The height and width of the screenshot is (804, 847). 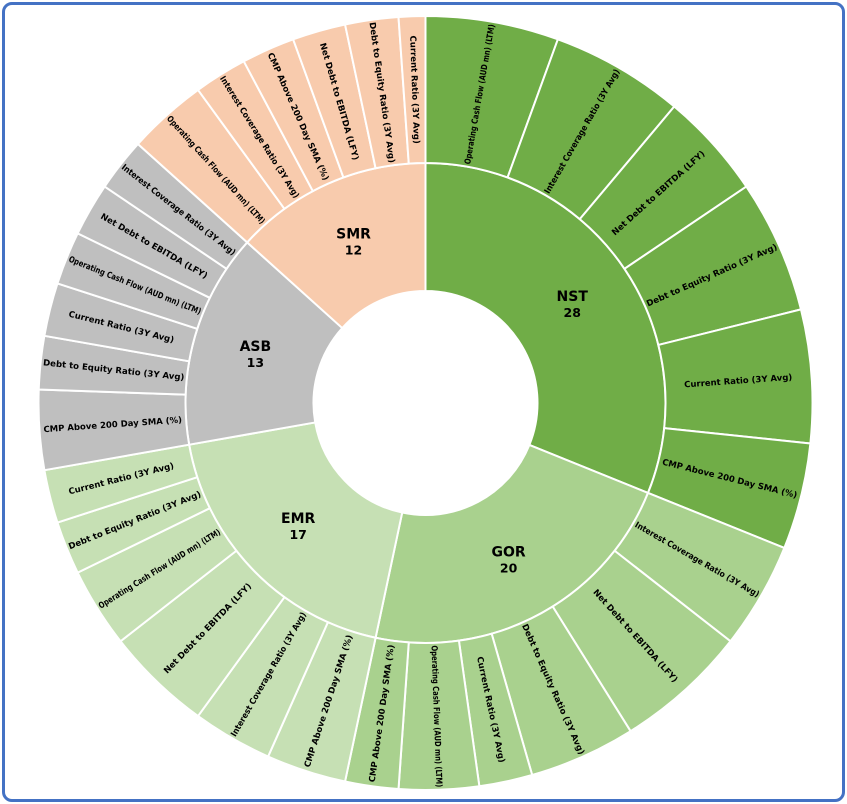 I want to click on company-ticker-emr: EMR, so click(x=298, y=519).